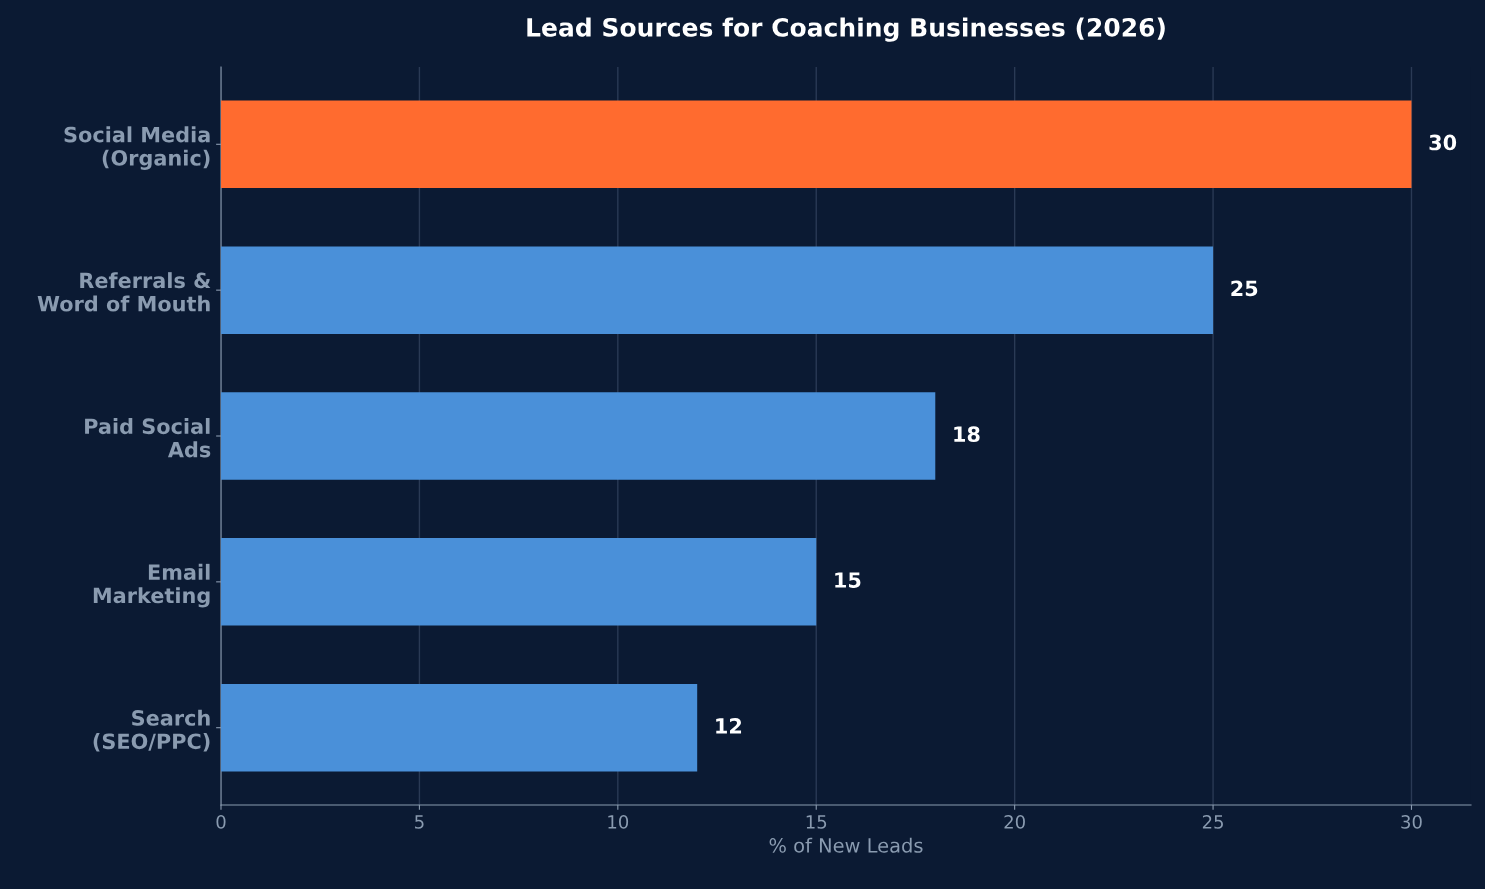 The image size is (1485, 889). What do you see at coordinates (848, 580) in the screenshot?
I see `data-label: 15` at bounding box center [848, 580].